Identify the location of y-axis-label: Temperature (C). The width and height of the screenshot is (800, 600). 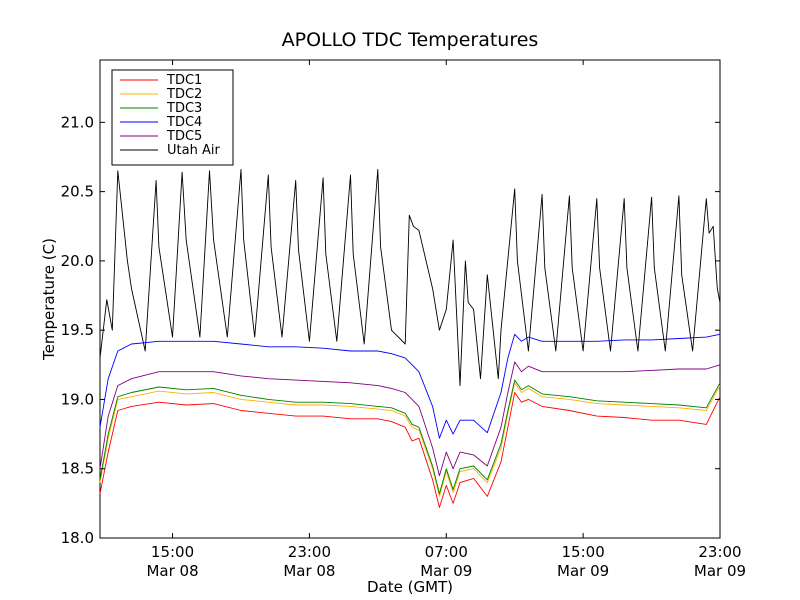
(49, 299).